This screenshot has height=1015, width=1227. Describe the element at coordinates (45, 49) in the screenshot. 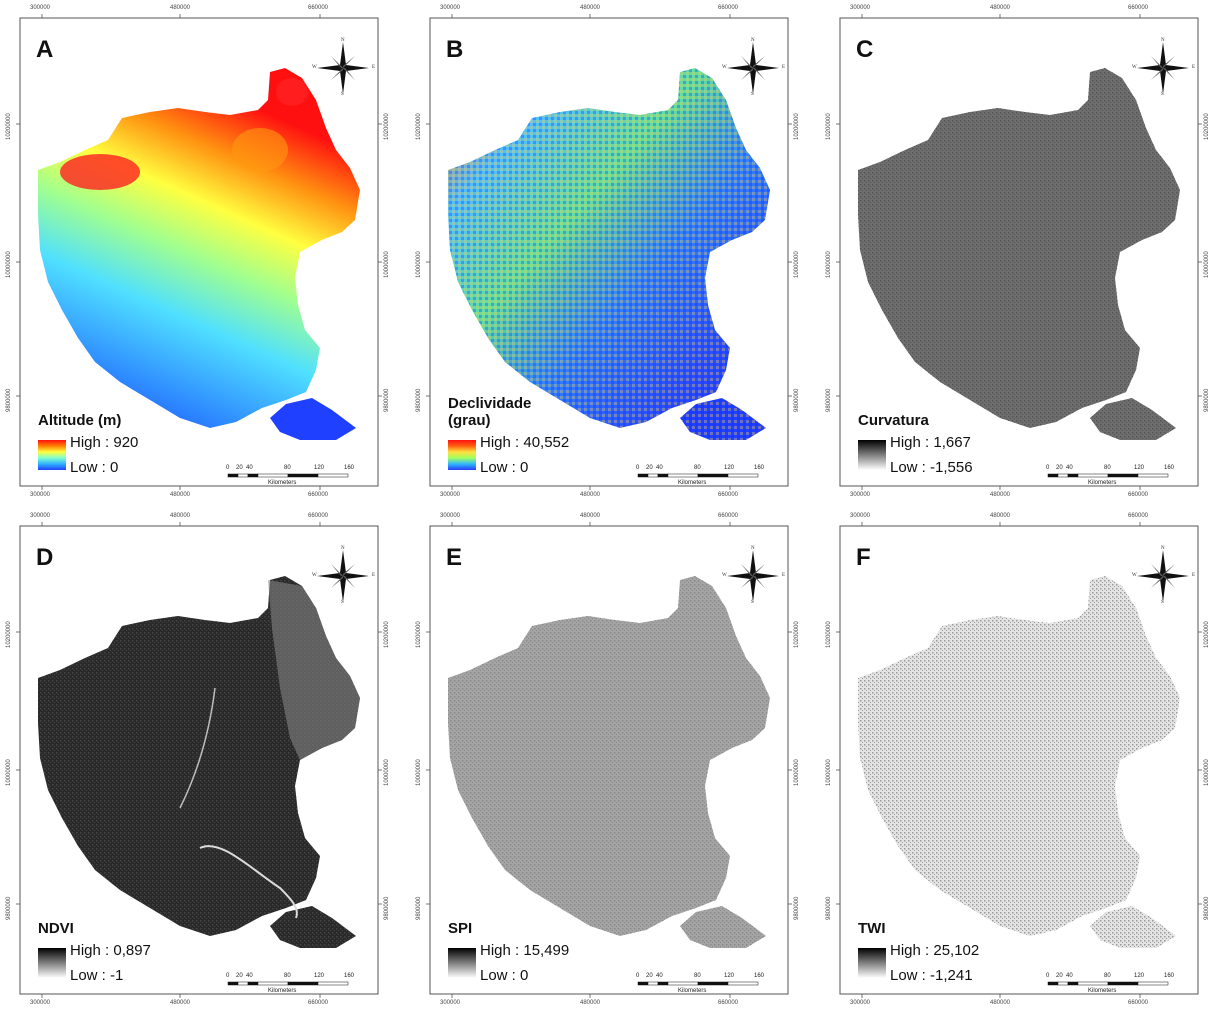

I see `panel-letter: A` at that location.